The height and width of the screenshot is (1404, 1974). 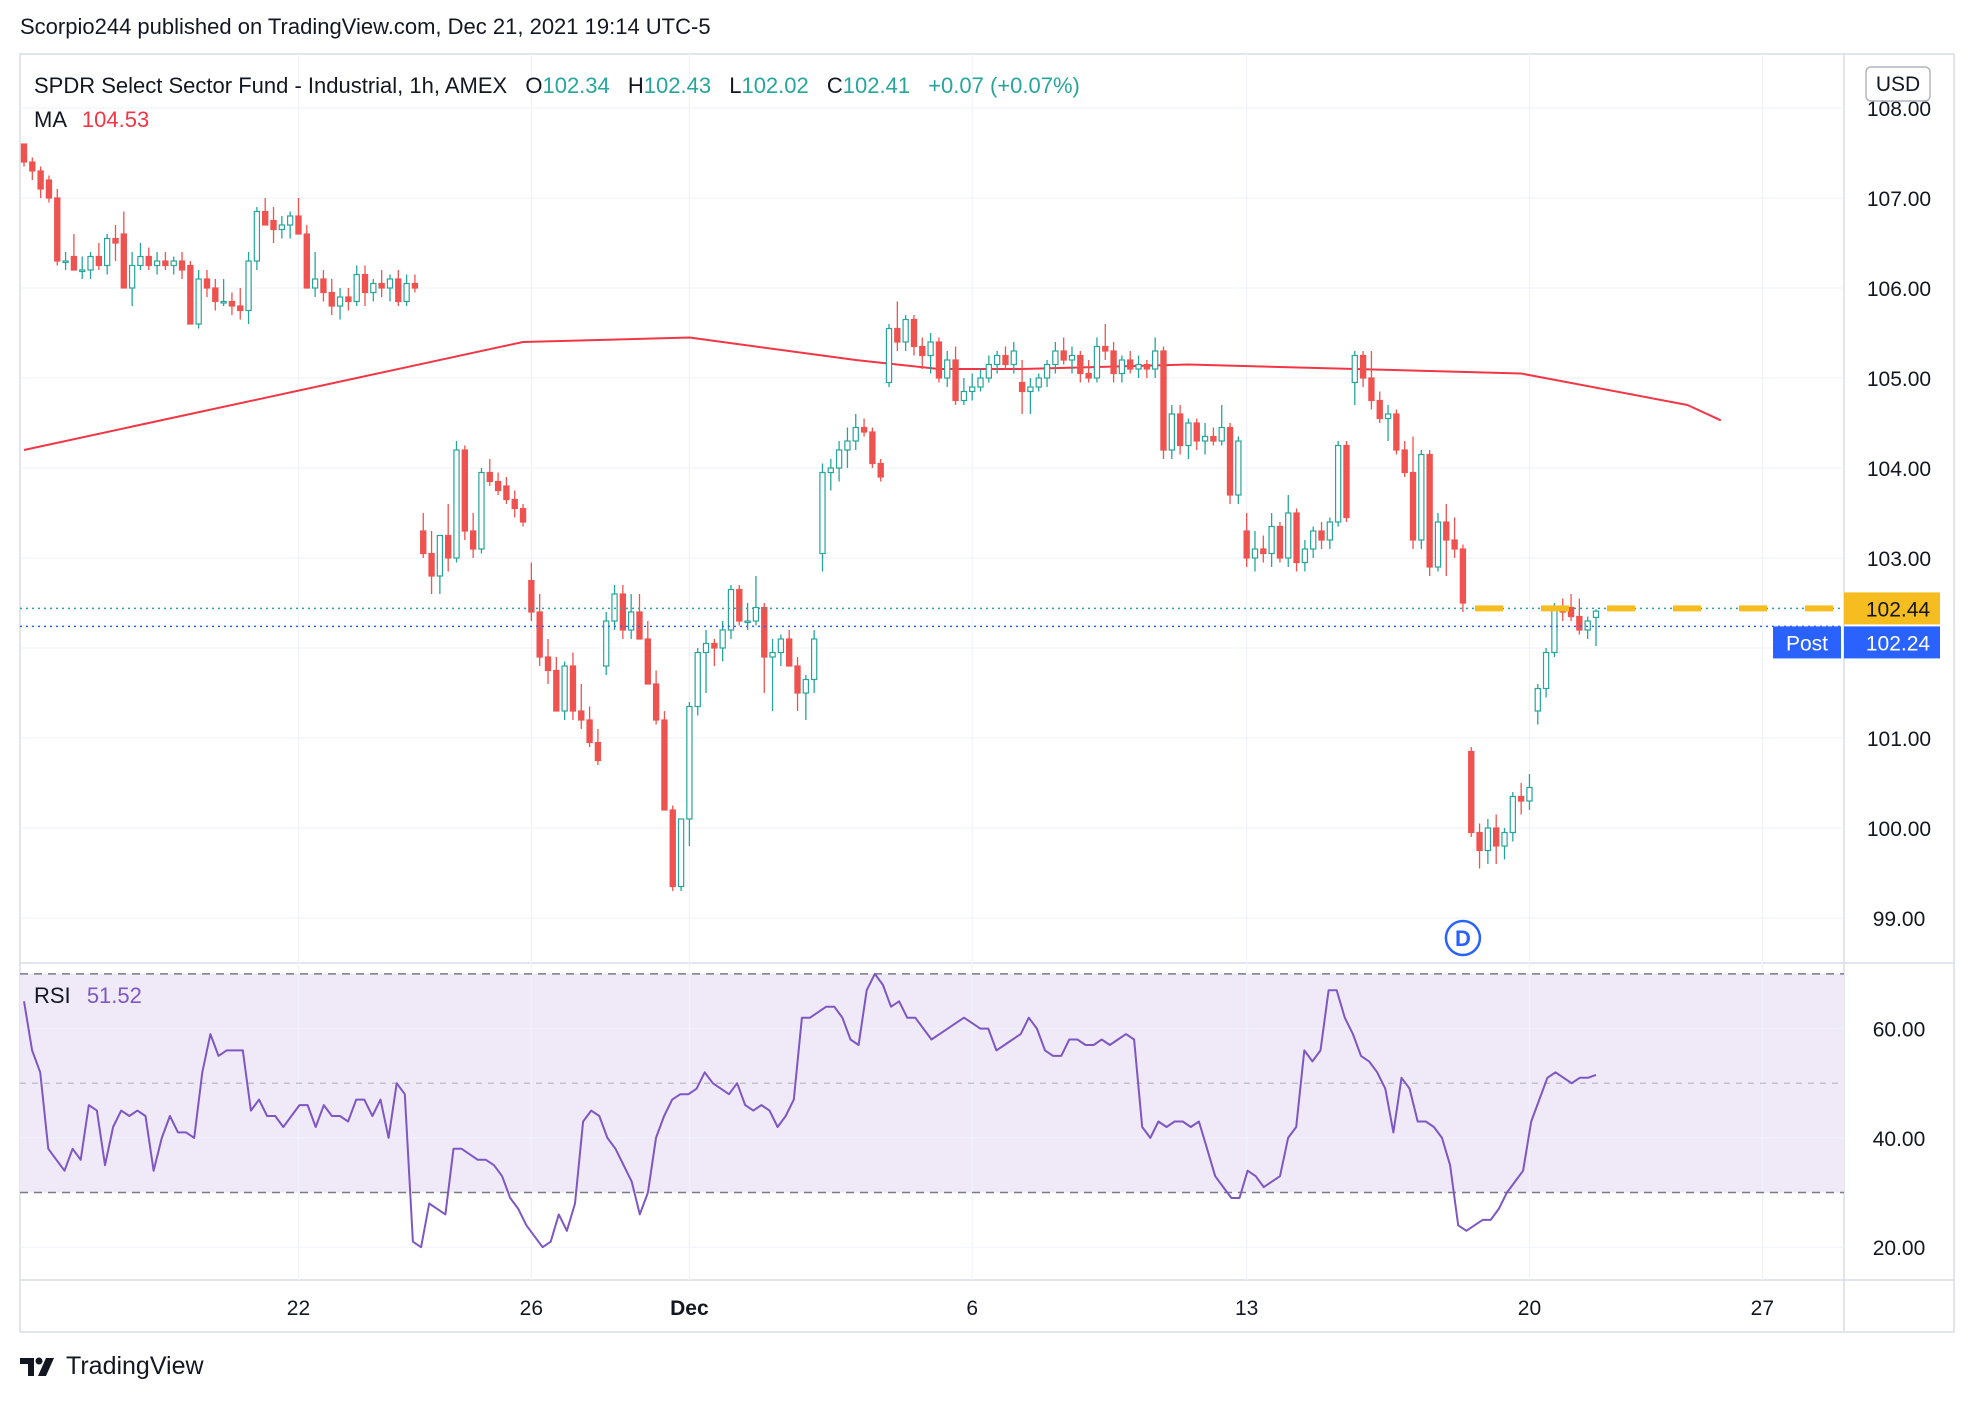 What do you see at coordinates (115, 119) in the screenshot?
I see `ma-value: 104.53` at bounding box center [115, 119].